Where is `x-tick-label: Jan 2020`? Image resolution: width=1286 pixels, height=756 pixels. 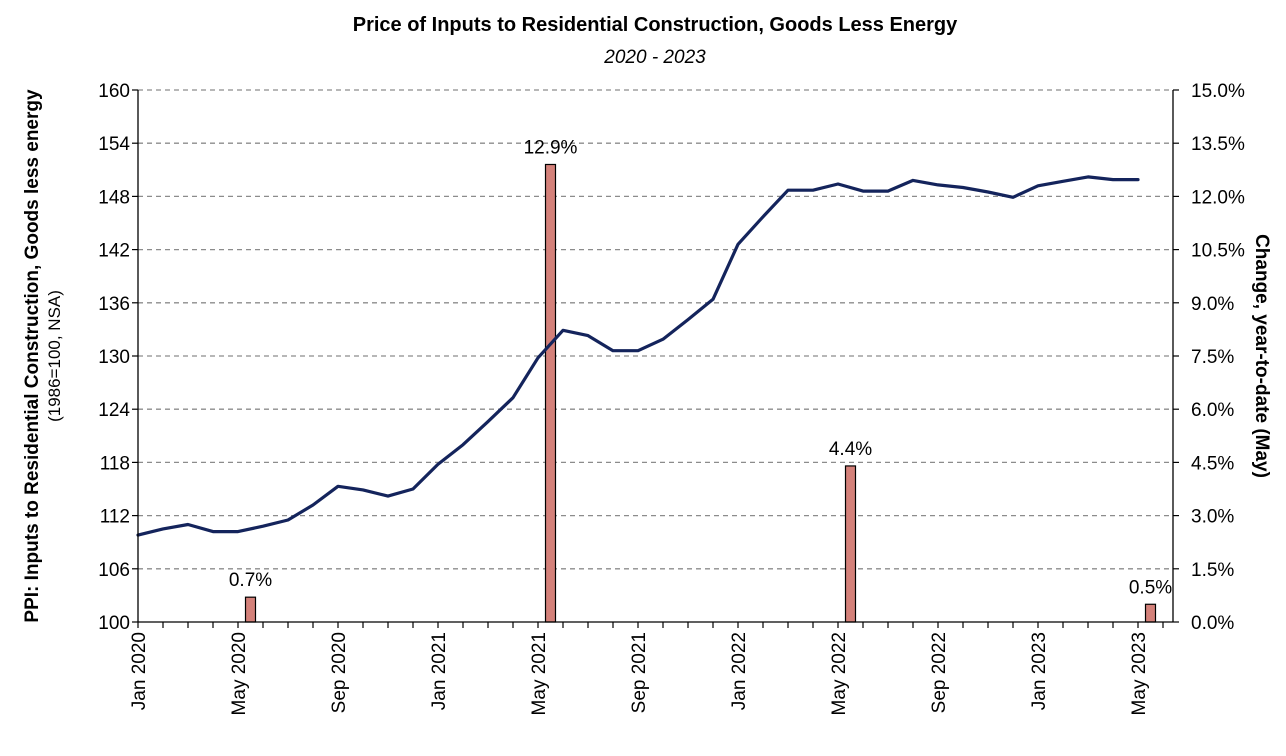
x-tick-label: Jan 2020 is located at coordinates (139, 671).